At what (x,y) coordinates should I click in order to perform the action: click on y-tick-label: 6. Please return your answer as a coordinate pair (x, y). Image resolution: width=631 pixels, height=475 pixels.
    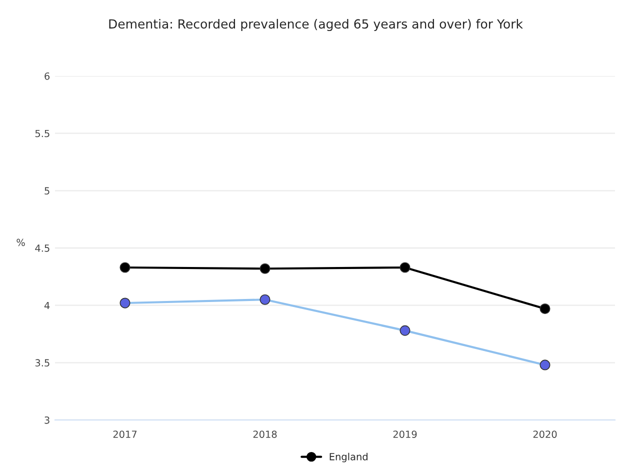
    Looking at the image, I should click on (47, 76).